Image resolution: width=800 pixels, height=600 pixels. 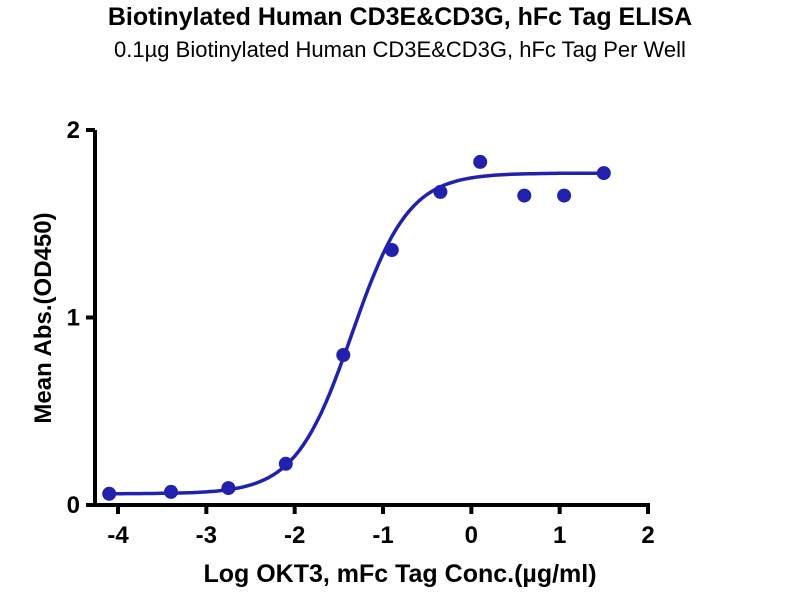 What do you see at coordinates (400, 574) in the screenshot?
I see `x-axis-label: Log OKT3, mFc Tag Conc.(µg/ml)` at bounding box center [400, 574].